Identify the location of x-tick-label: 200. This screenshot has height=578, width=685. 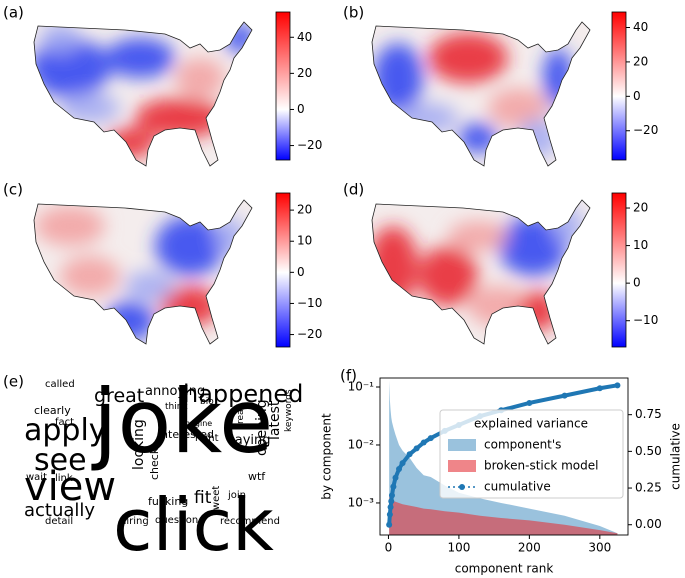
(529, 548).